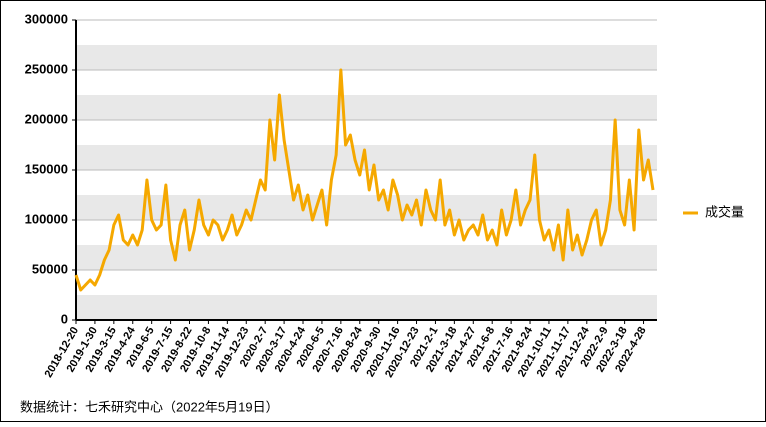 This screenshot has height=427, width=766. What do you see at coordinates (50, 268) in the screenshot?
I see `y-tick-label: 50000` at bounding box center [50, 268].